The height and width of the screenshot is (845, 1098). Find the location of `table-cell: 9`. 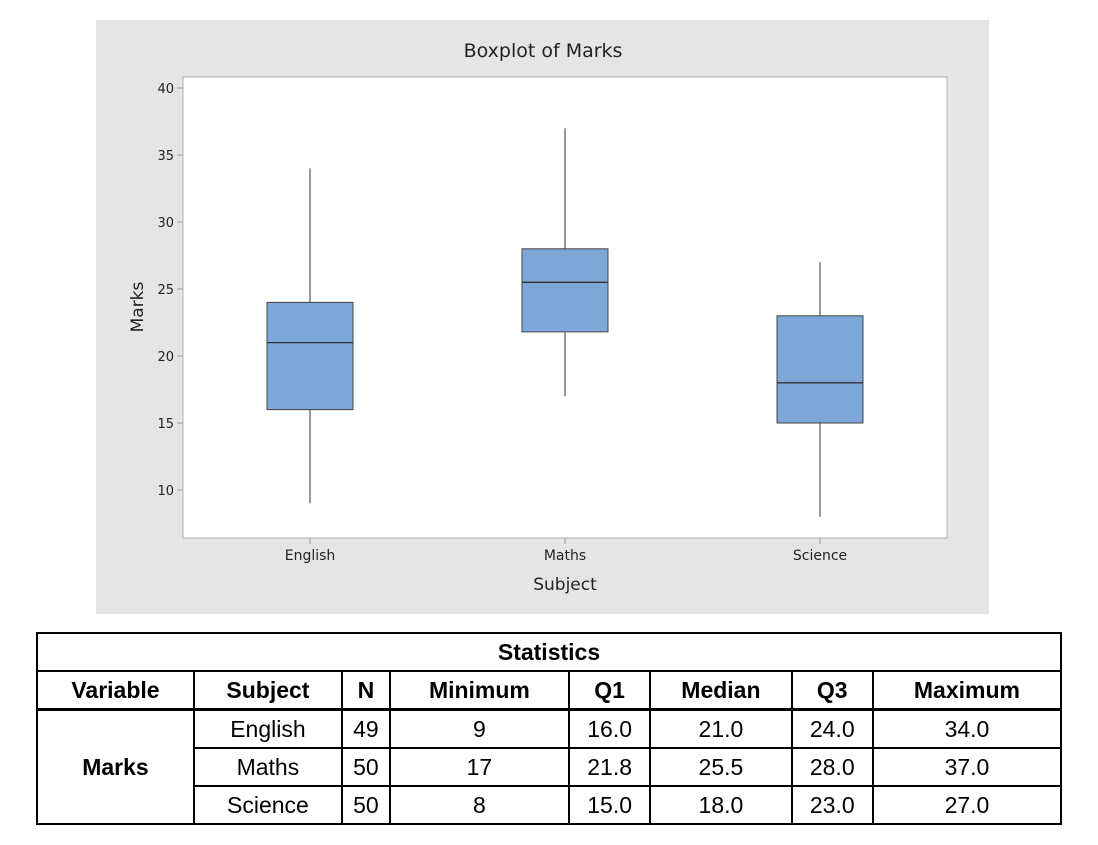

table-cell: 9 is located at coordinates (479, 728).